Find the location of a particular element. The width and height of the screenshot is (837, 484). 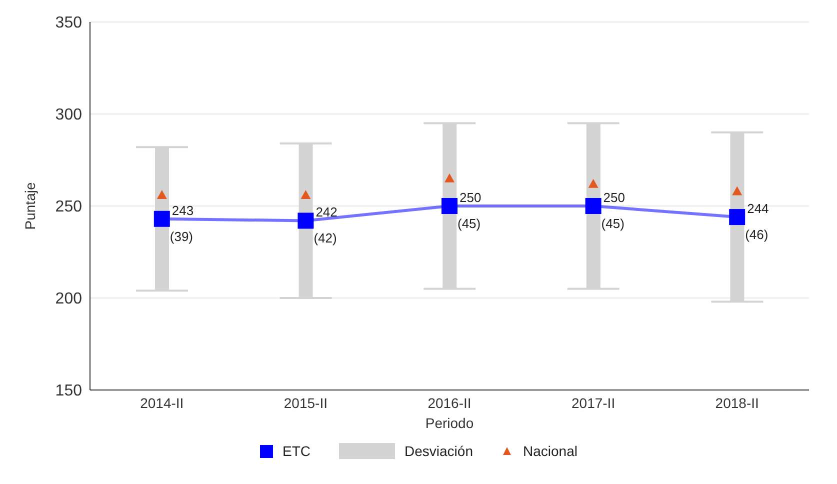

y-tick-label: 350 is located at coordinates (68, 23).